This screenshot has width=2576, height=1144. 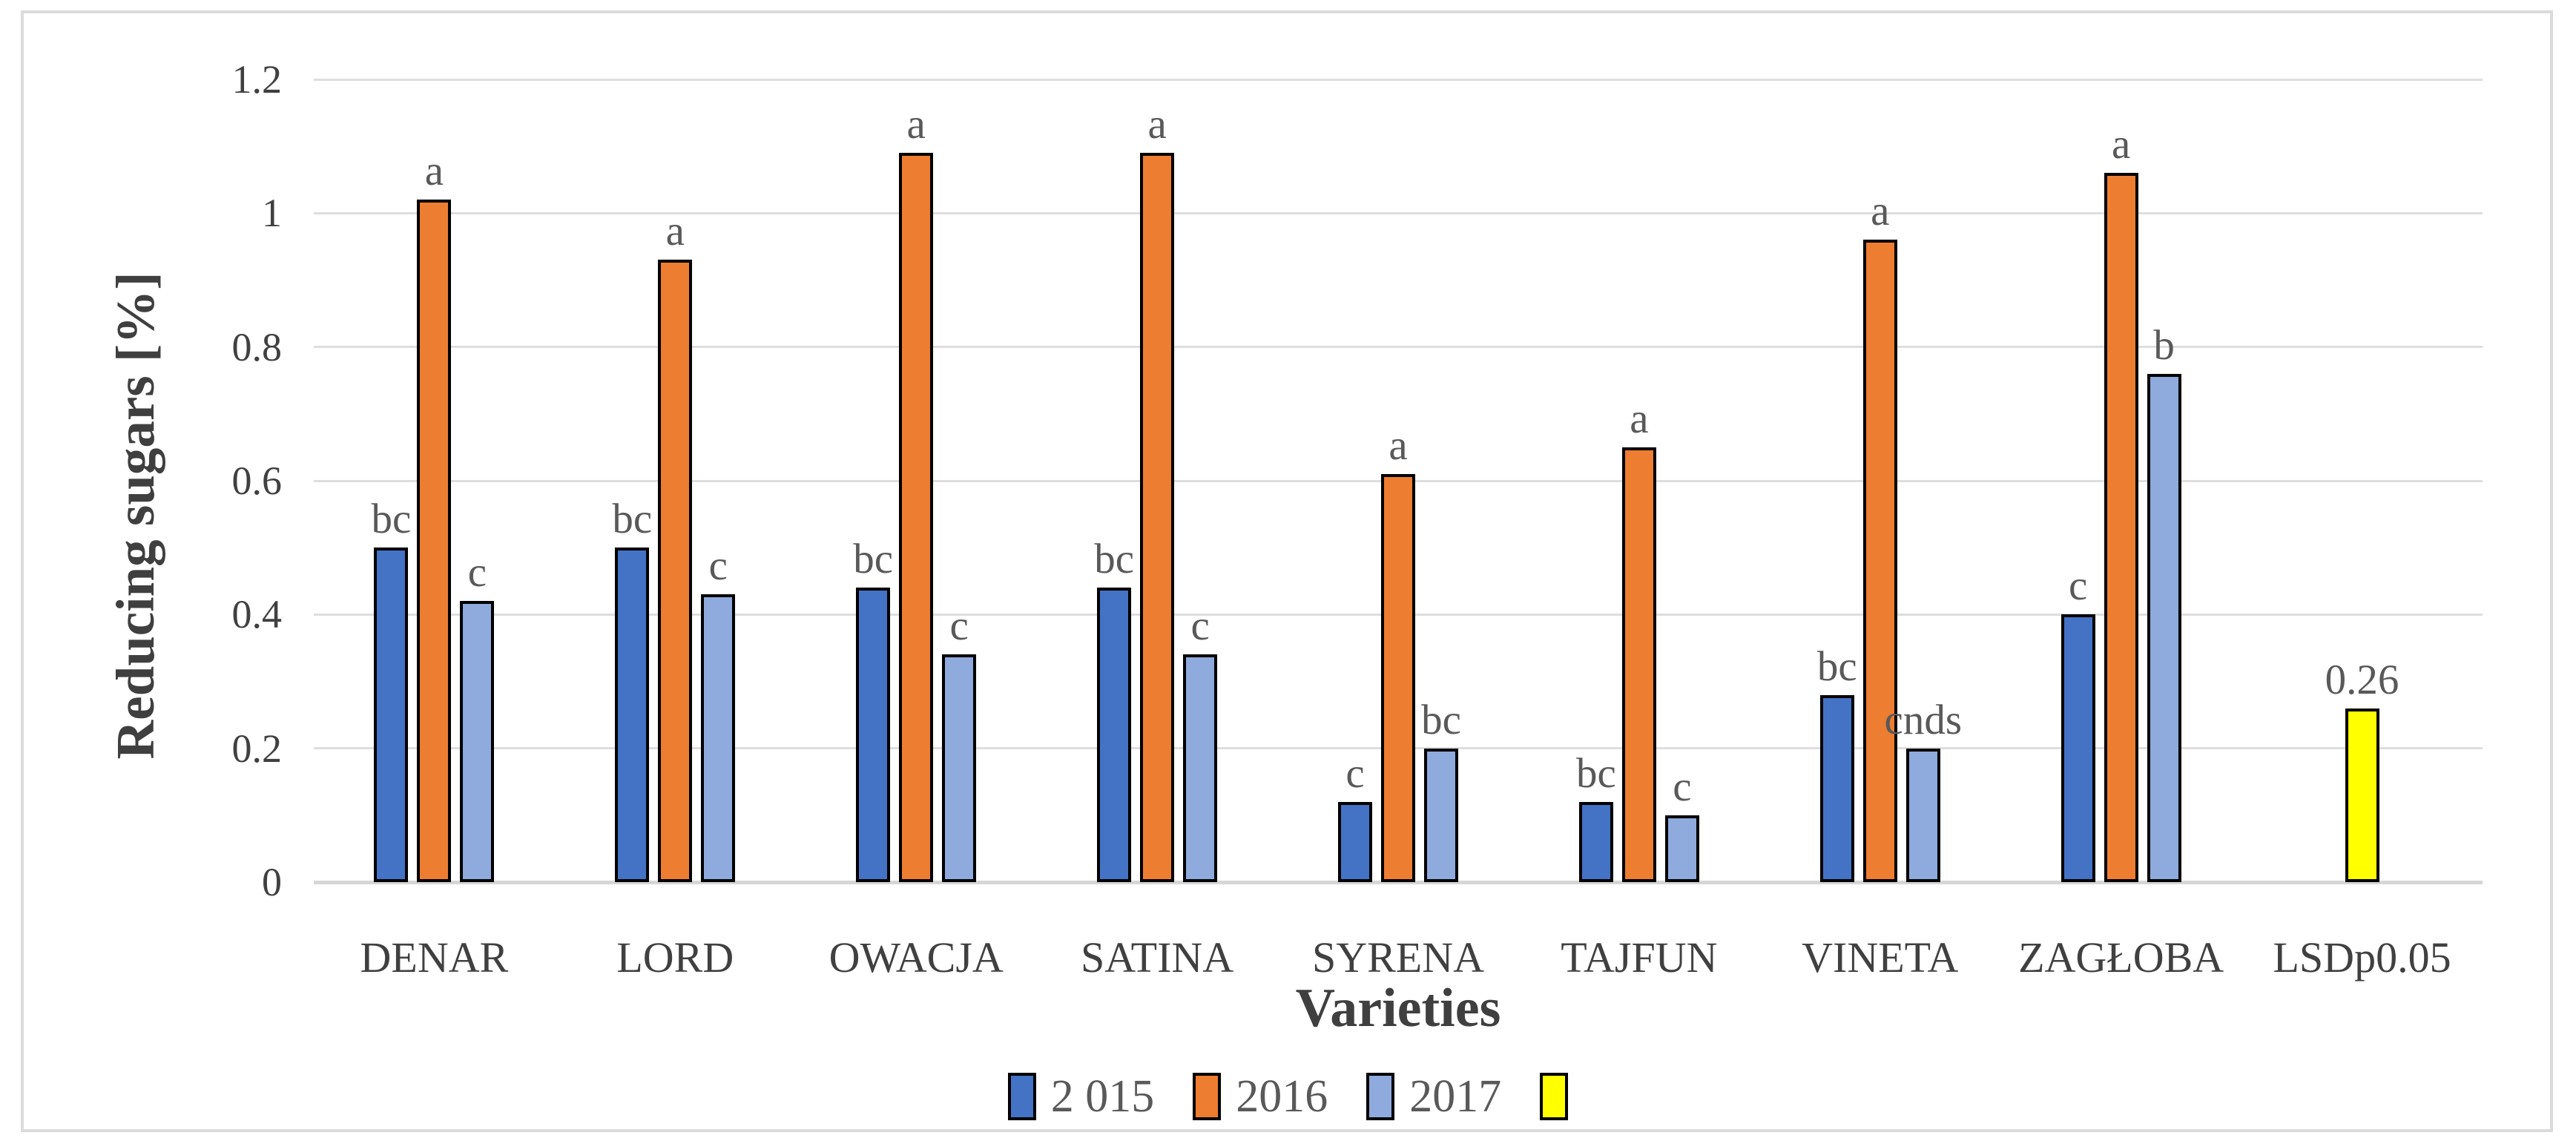 I want to click on y-tick-label-1.2: 1.2, so click(x=257, y=79).